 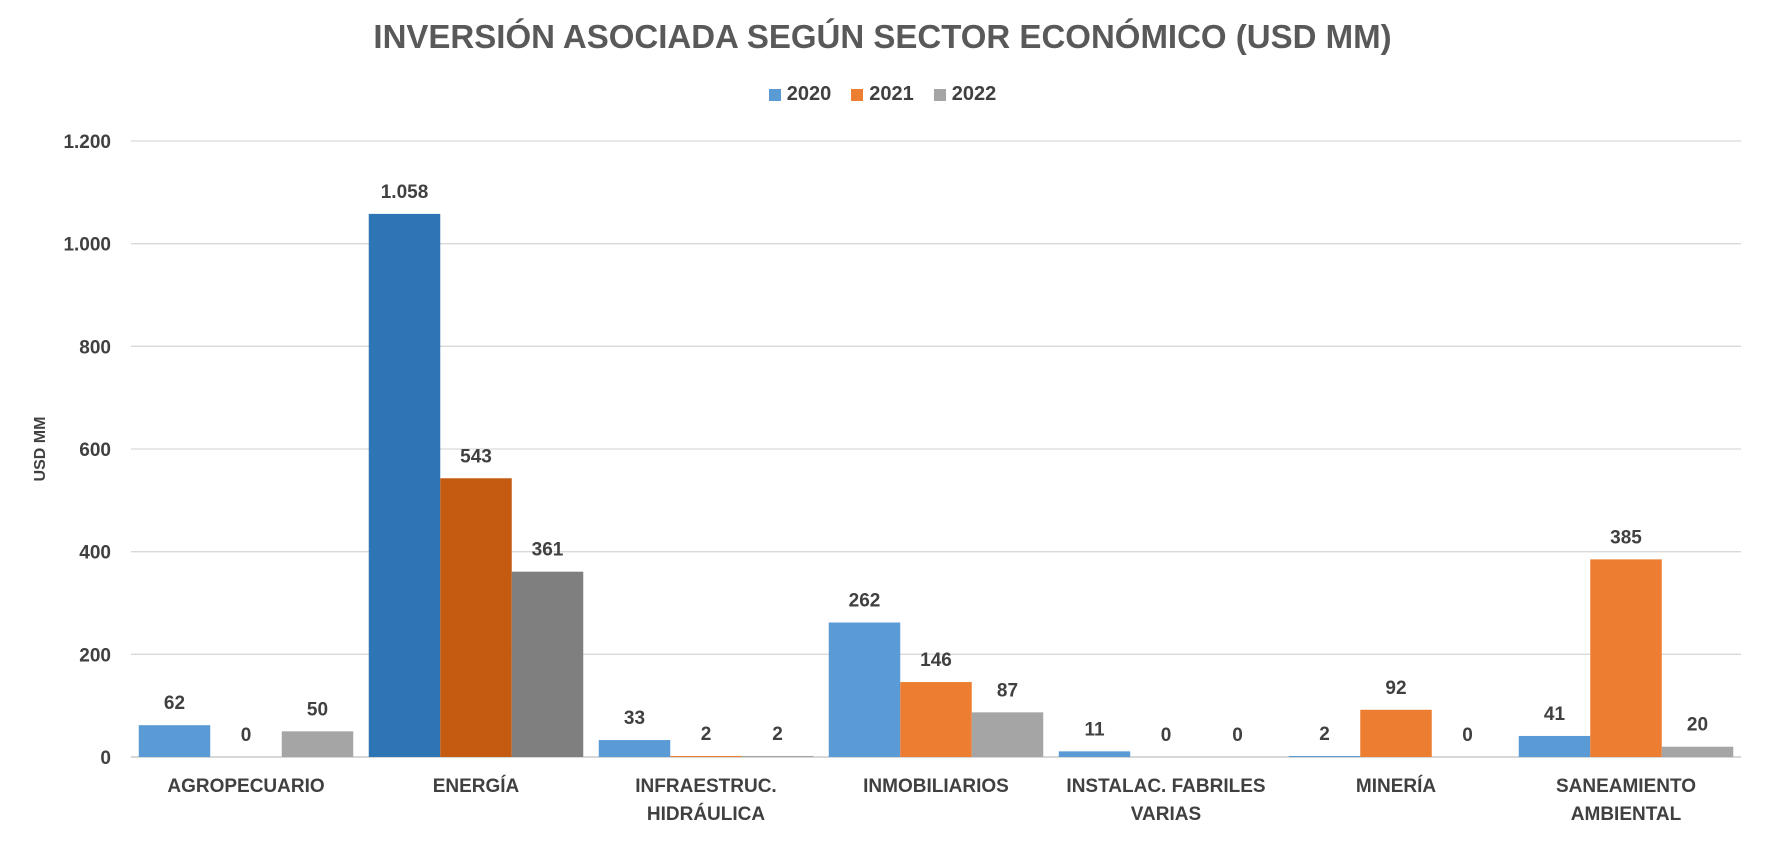 I want to click on data-label-2020-3: 262, so click(x=865, y=601).